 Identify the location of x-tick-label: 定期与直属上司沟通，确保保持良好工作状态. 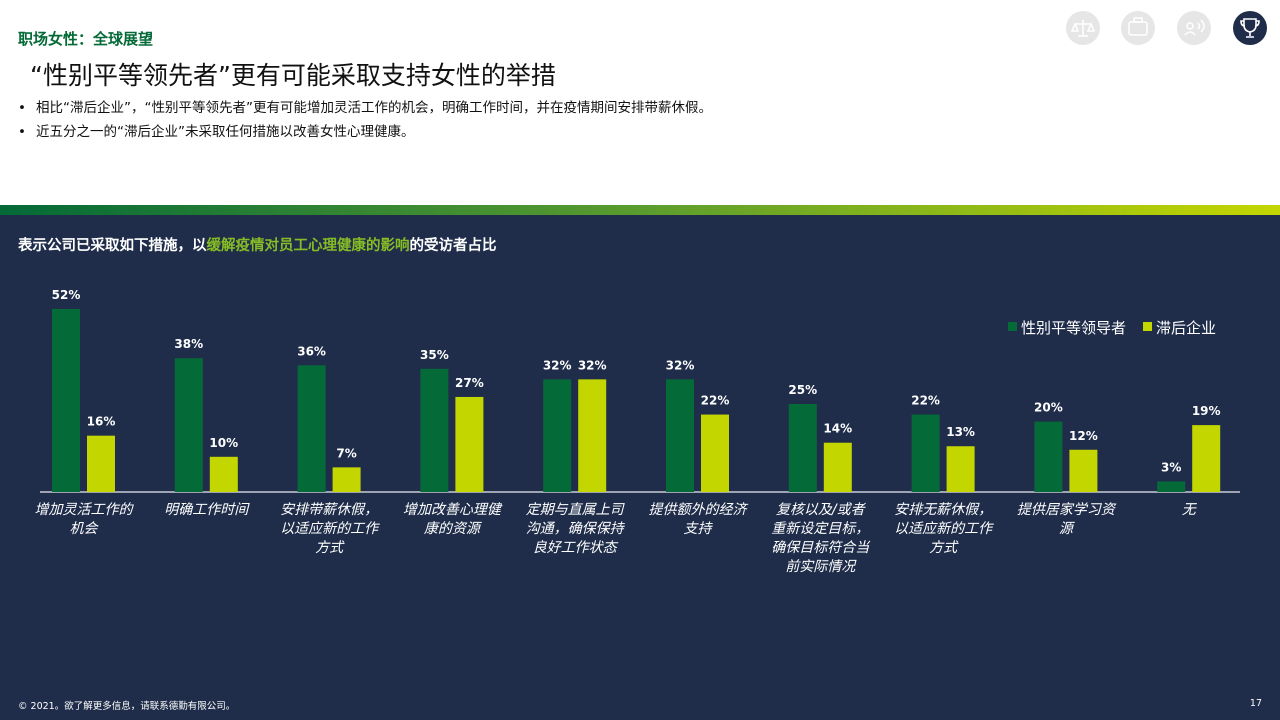
(574, 529).